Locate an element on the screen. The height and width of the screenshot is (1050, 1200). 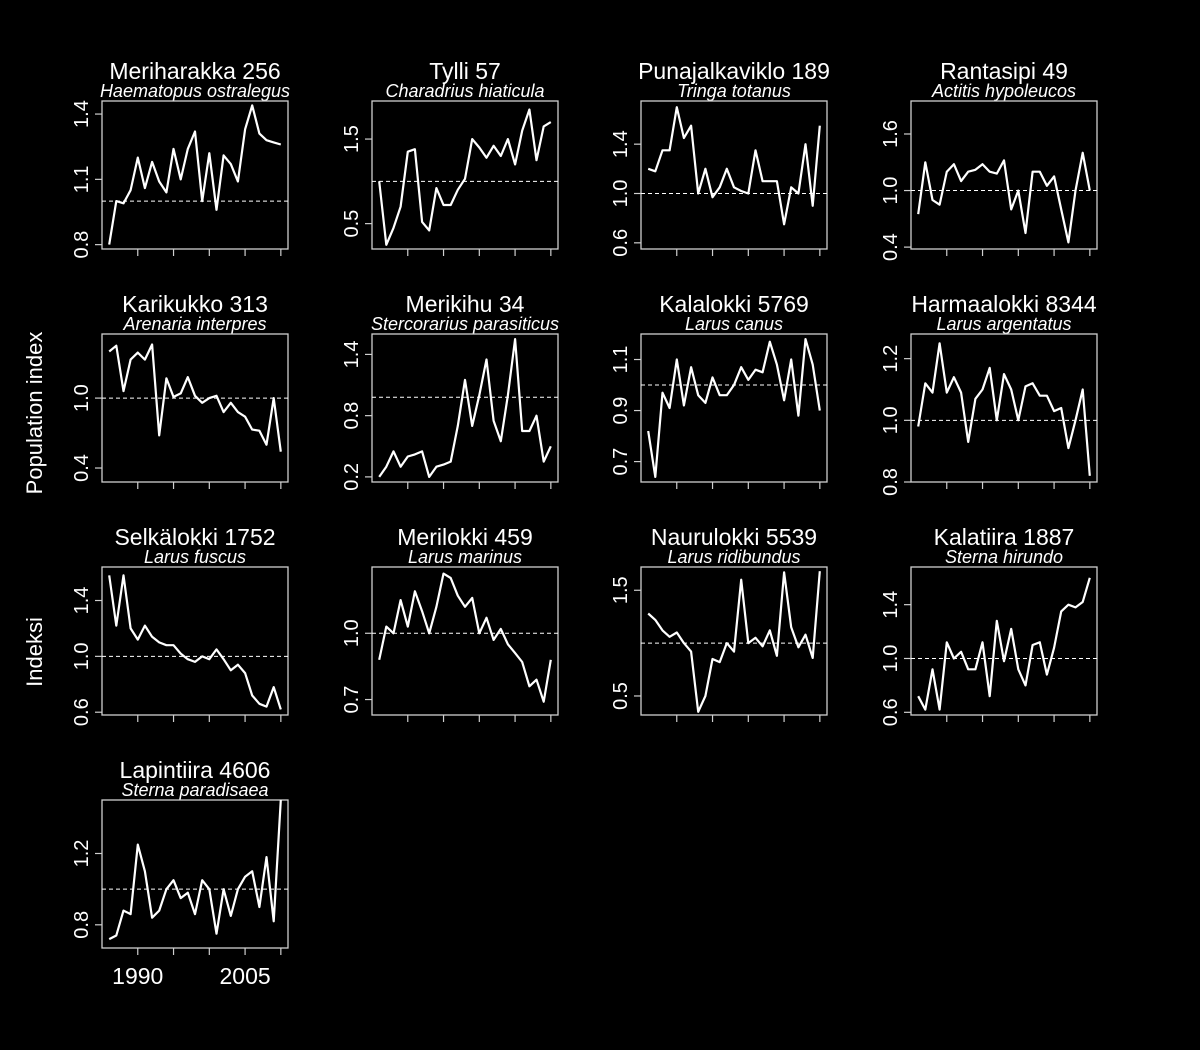
panel-title: Karikukko 313 is located at coordinates (195, 304).